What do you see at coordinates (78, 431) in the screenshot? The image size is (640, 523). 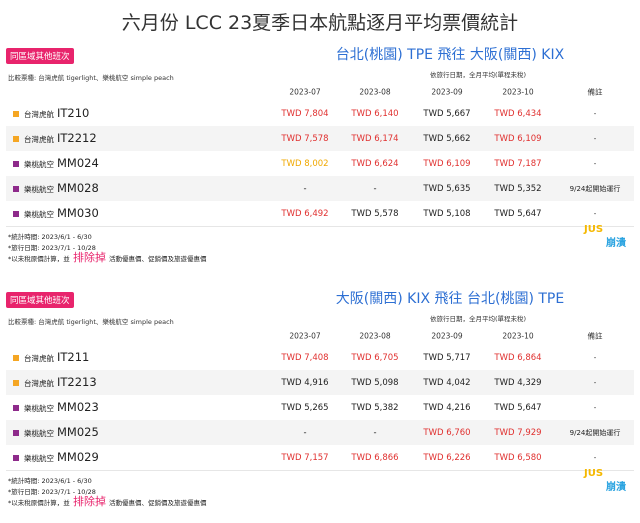 I see `flight-code: MM025` at bounding box center [78, 431].